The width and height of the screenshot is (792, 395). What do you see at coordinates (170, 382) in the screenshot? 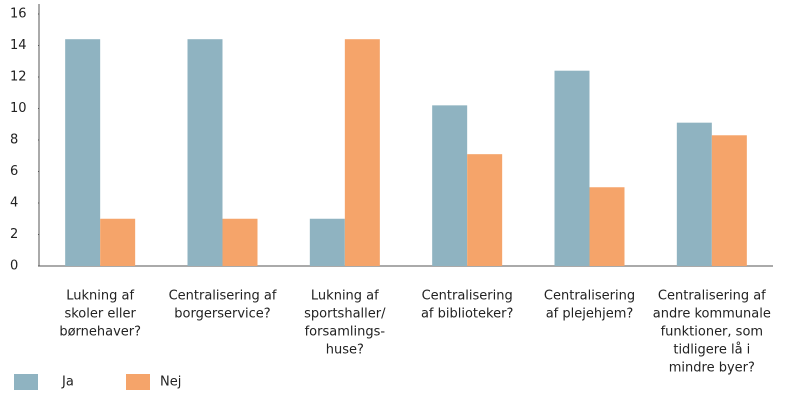
I see `legend-label: Nej` at bounding box center [170, 382].